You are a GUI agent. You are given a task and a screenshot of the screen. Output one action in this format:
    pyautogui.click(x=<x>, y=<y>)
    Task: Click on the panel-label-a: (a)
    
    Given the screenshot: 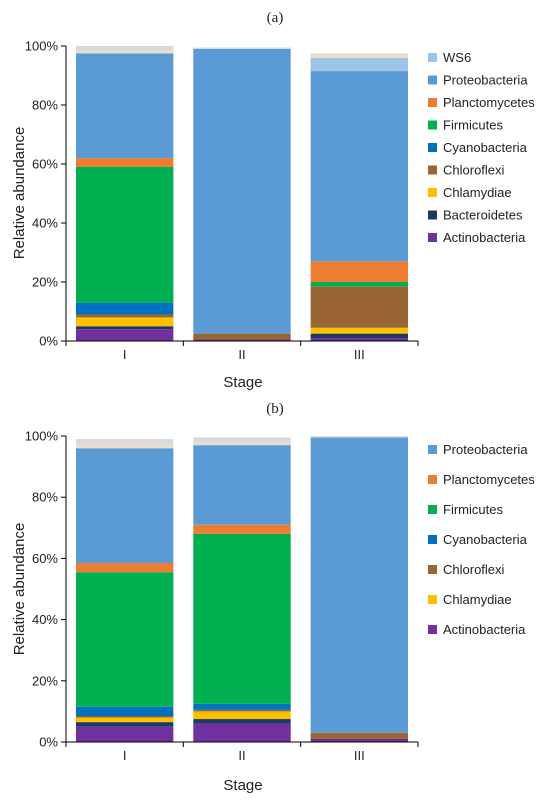 What is the action you would take?
    pyautogui.click(x=275, y=18)
    